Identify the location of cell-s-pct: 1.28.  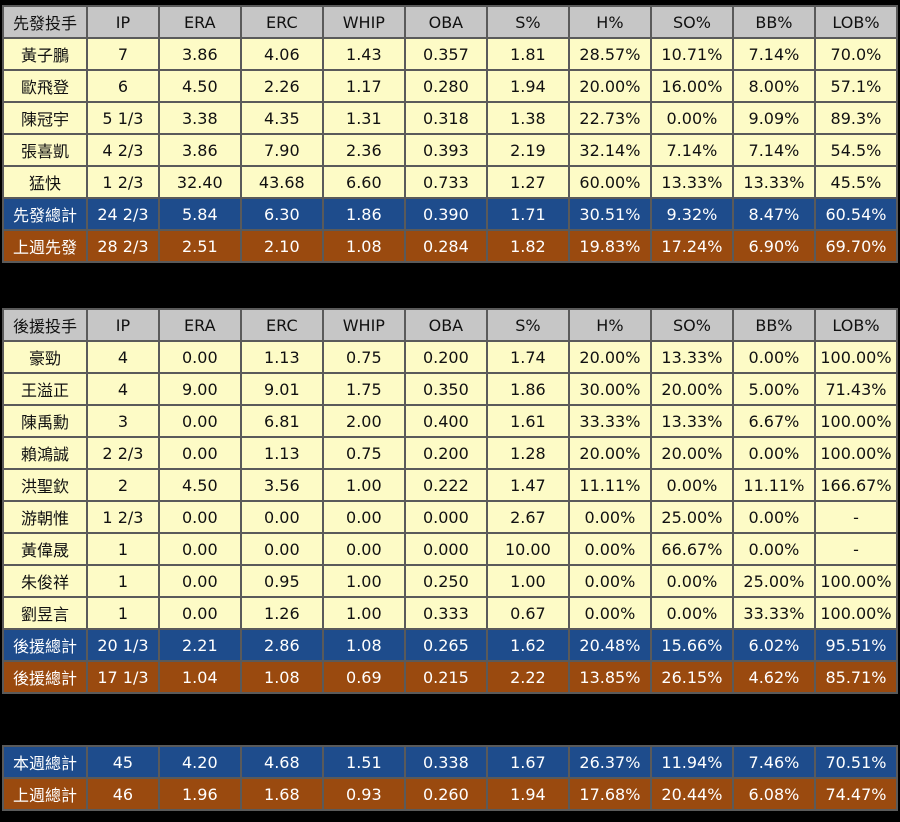
(527, 453).